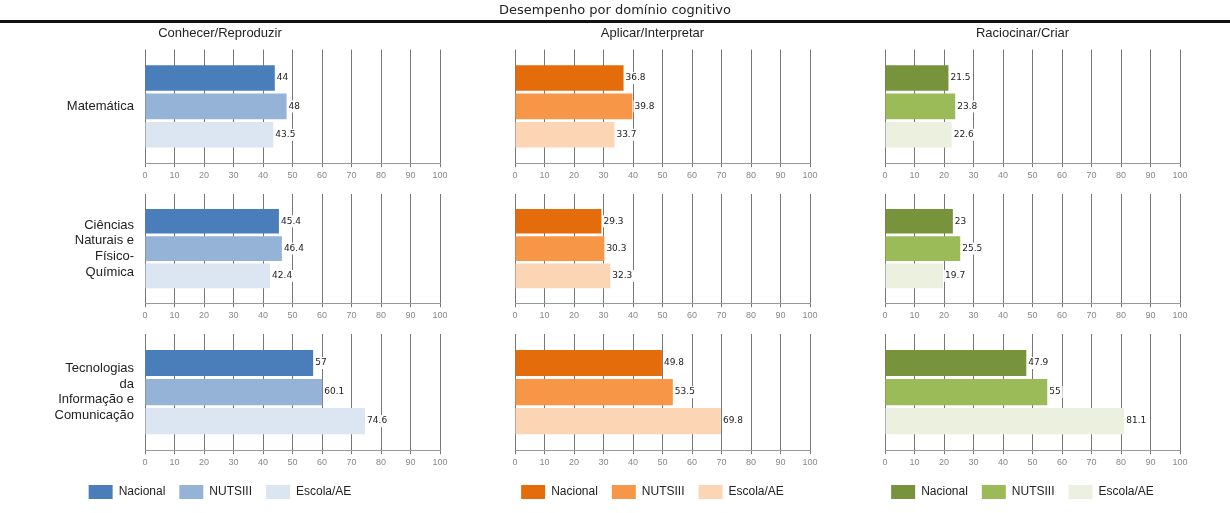 The height and width of the screenshot is (513, 1230). I want to click on data-label: 45.4, so click(291, 220).